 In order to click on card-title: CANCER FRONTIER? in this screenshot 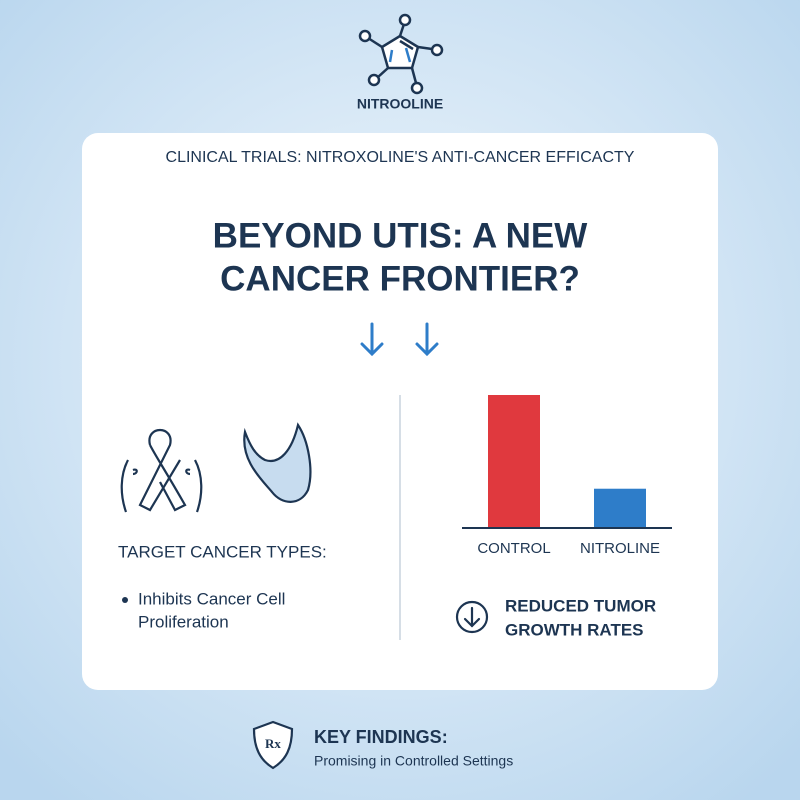, I will do `click(400, 278)`.